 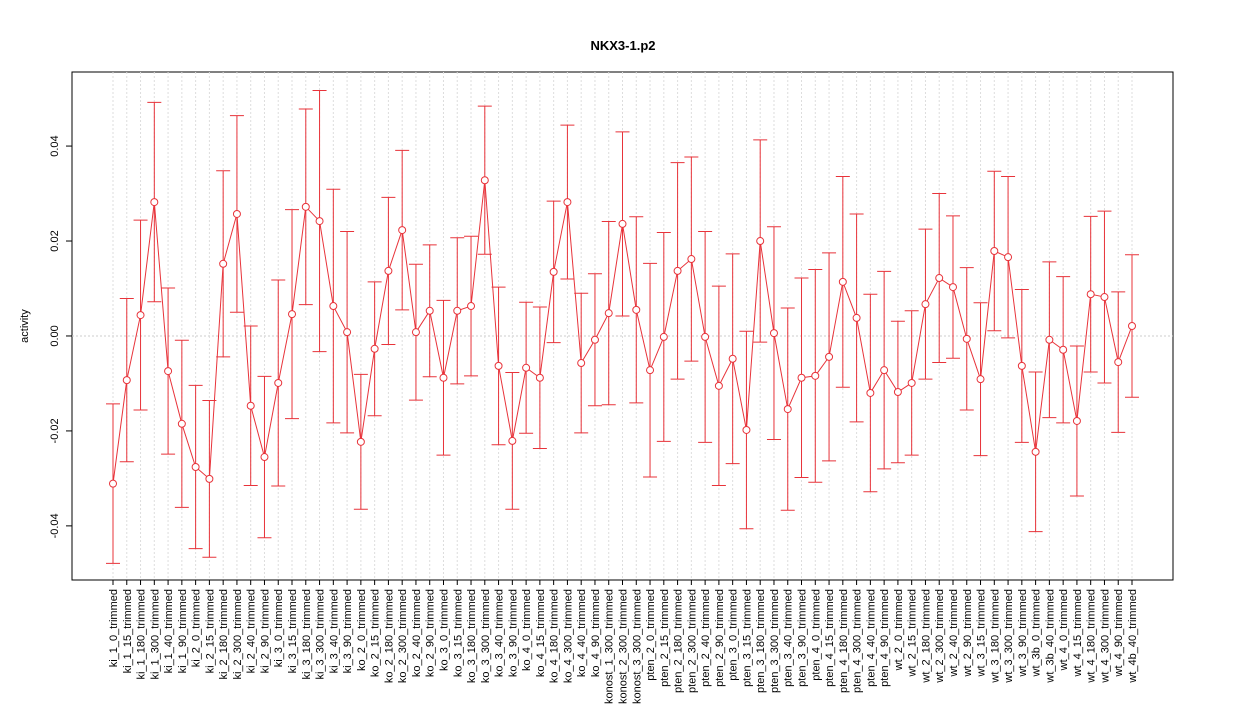 What do you see at coordinates (114, 628) in the screenshot?
I see `x-tick-label: ki_1_0_trimmed` at bounding box center [114, 628].